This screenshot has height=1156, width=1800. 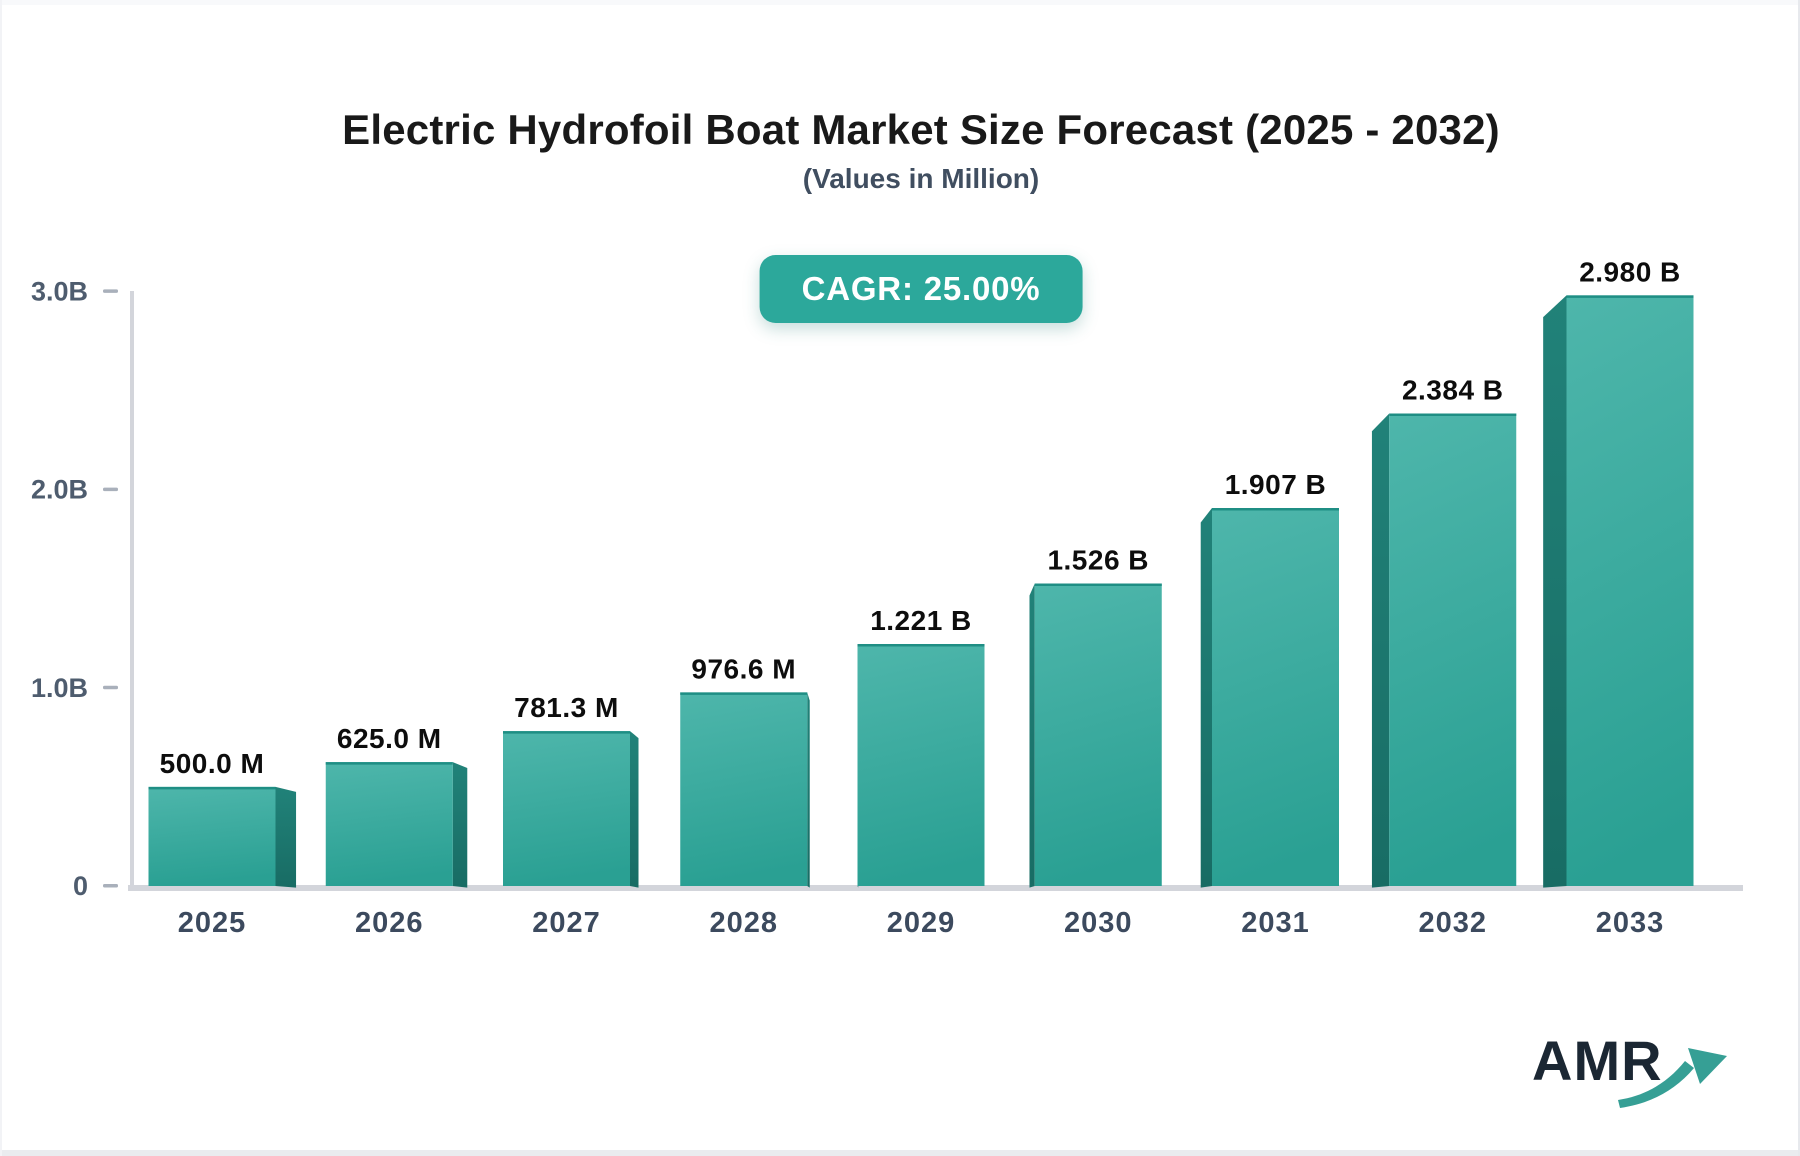 I want to click on chart-subtitle: (Values in Million), so click(x=921, y=178).